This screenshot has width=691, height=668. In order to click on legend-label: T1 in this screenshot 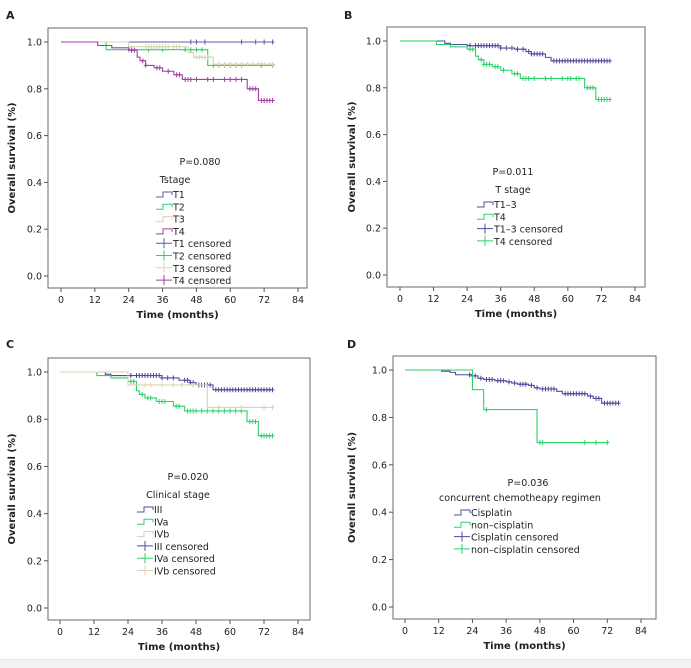, I will do `click(178, 195)`.